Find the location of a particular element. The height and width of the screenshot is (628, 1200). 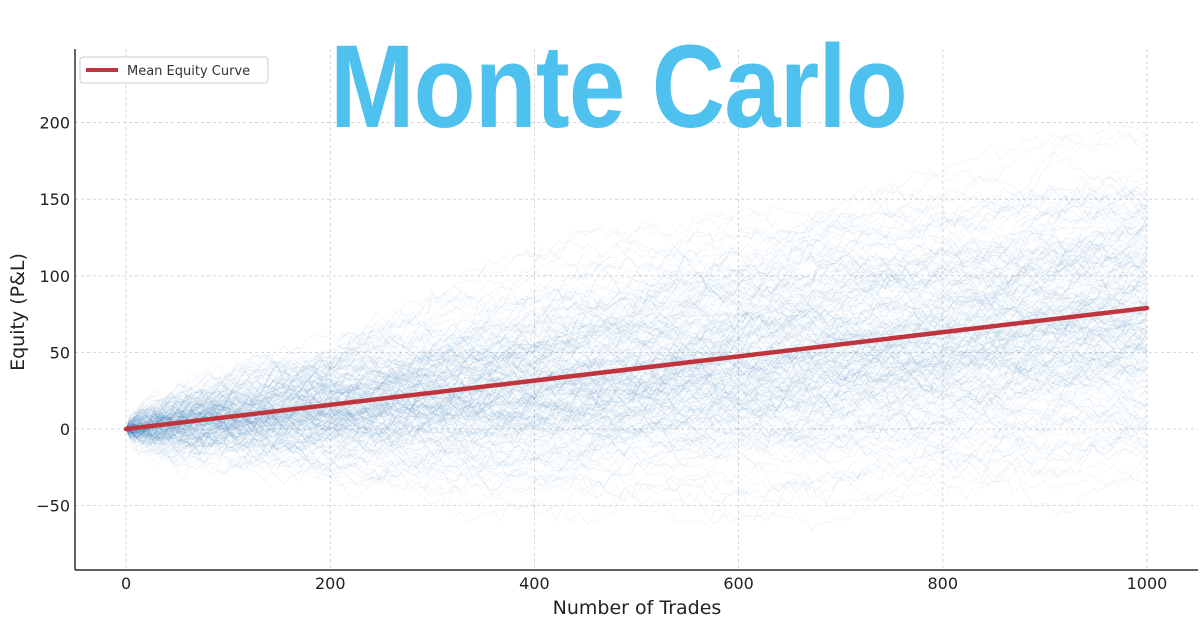

y-tick-label: 0 is located at coordinates (65, 429).